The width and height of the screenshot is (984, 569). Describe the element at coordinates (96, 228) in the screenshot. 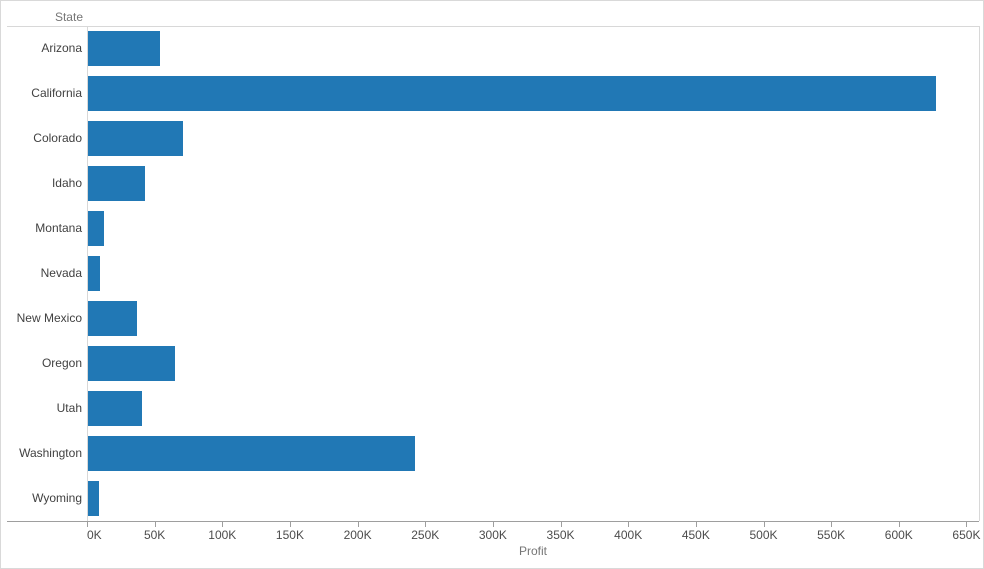

I see `bar-montana` at that location.